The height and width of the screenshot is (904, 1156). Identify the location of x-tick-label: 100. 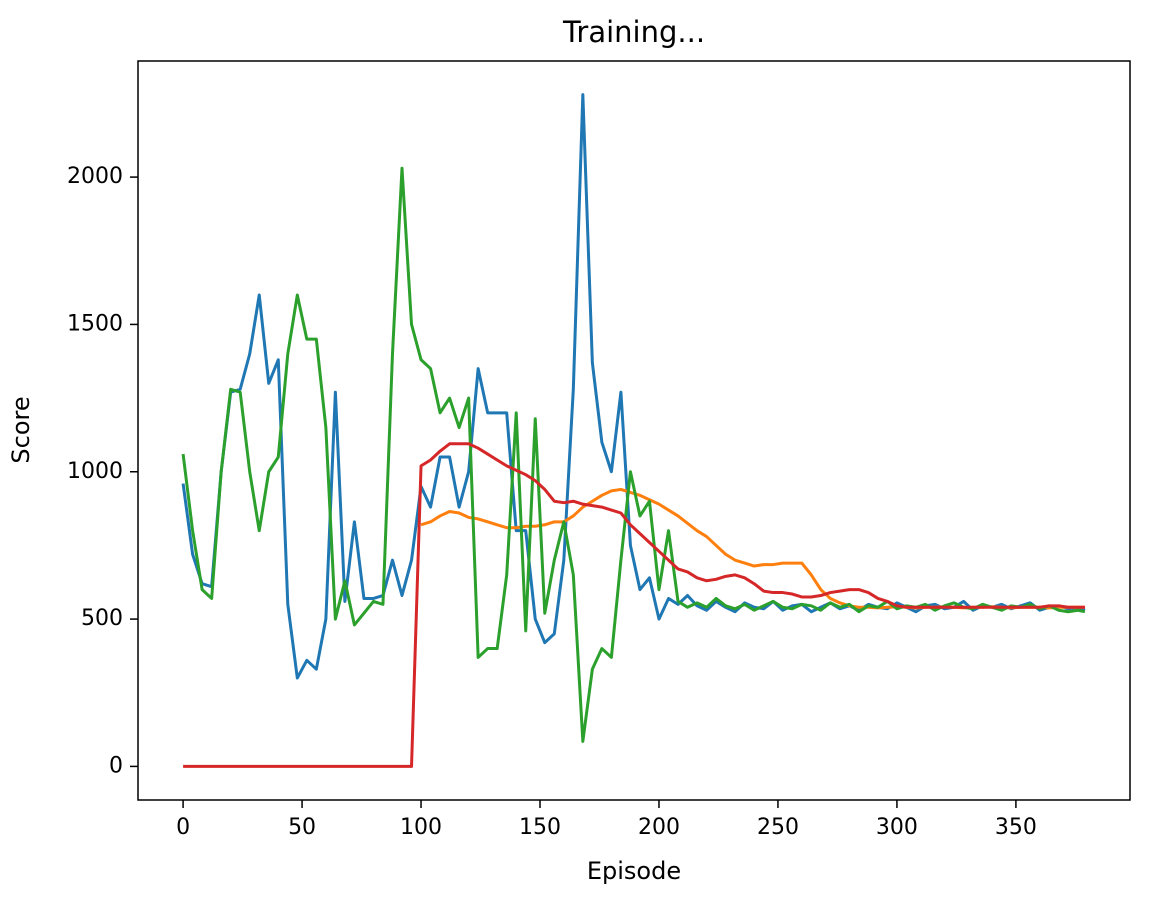
(421, 827).